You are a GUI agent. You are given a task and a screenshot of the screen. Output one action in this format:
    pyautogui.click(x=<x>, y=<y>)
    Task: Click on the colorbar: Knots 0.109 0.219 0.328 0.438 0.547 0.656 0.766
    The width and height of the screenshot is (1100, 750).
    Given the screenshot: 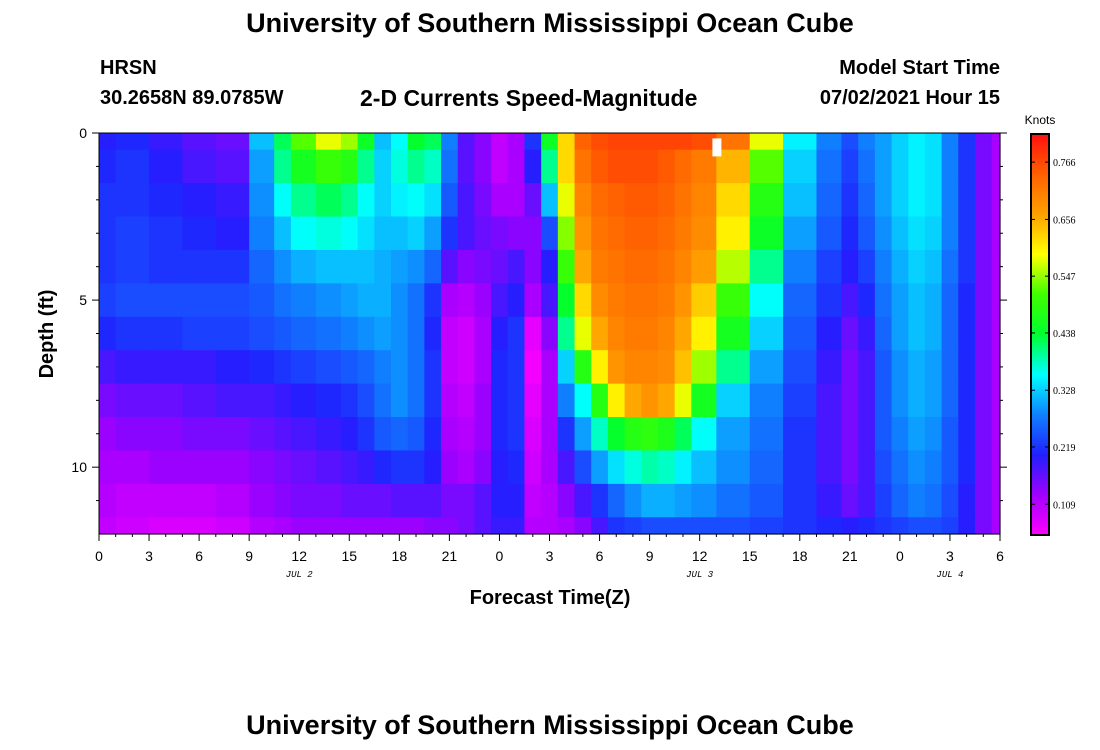 What is the action you would take?
    pyautogui.click(x=1050, y=324)
    